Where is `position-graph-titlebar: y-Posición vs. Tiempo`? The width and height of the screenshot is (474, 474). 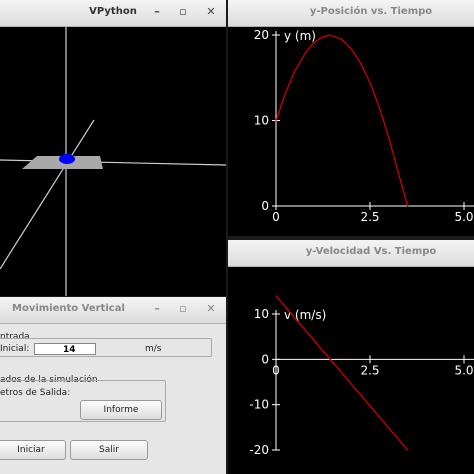 position-graph-titlebar: y-Posición vs. Tiempo is located at coordinates (351, 13).